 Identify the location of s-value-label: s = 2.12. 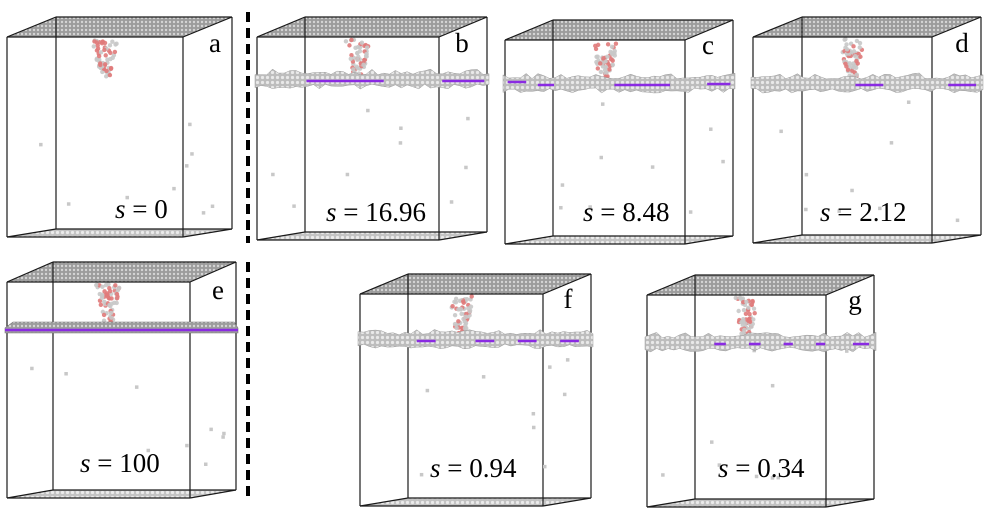
(863, 212).